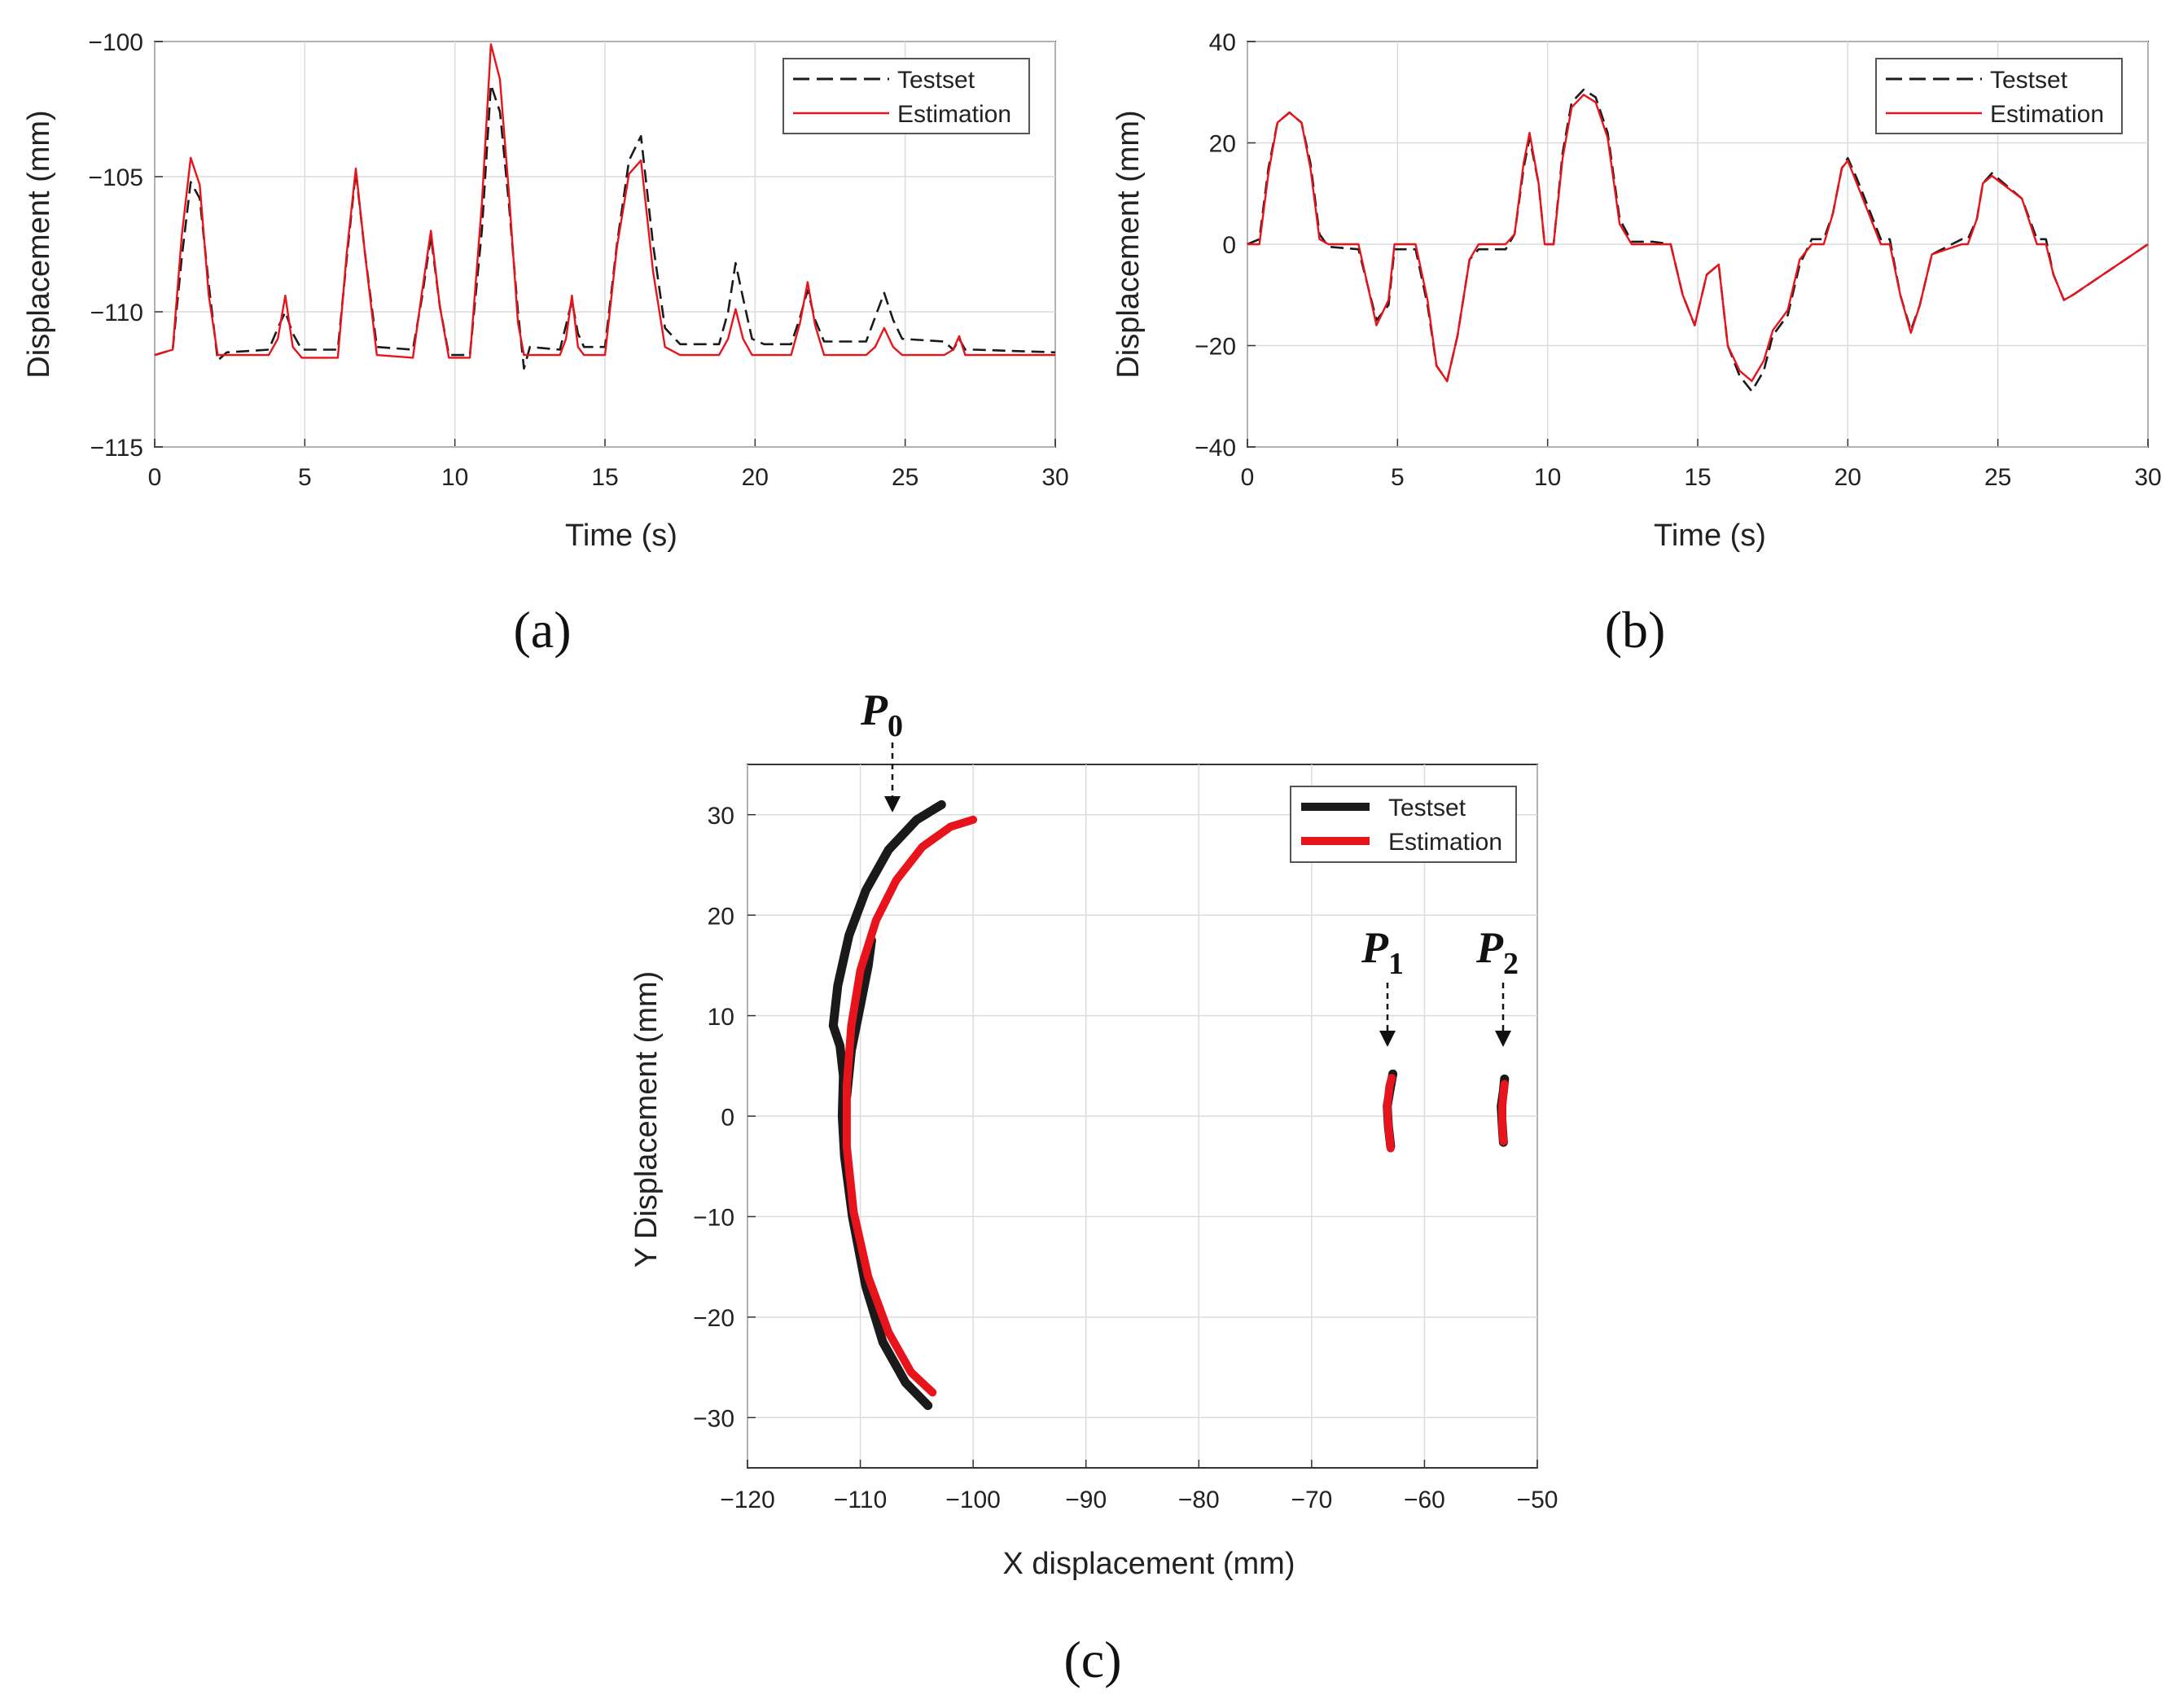  Describe the element at coordinates (155, 477) in the screenshot. I see `chart-a-xtick: 0` at that location.